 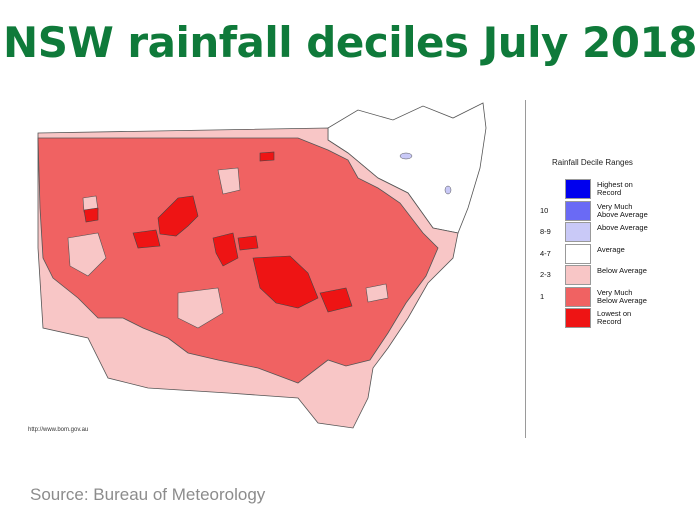 I want to click on legend-label: Highest on Record, so click(x=615, y=188).